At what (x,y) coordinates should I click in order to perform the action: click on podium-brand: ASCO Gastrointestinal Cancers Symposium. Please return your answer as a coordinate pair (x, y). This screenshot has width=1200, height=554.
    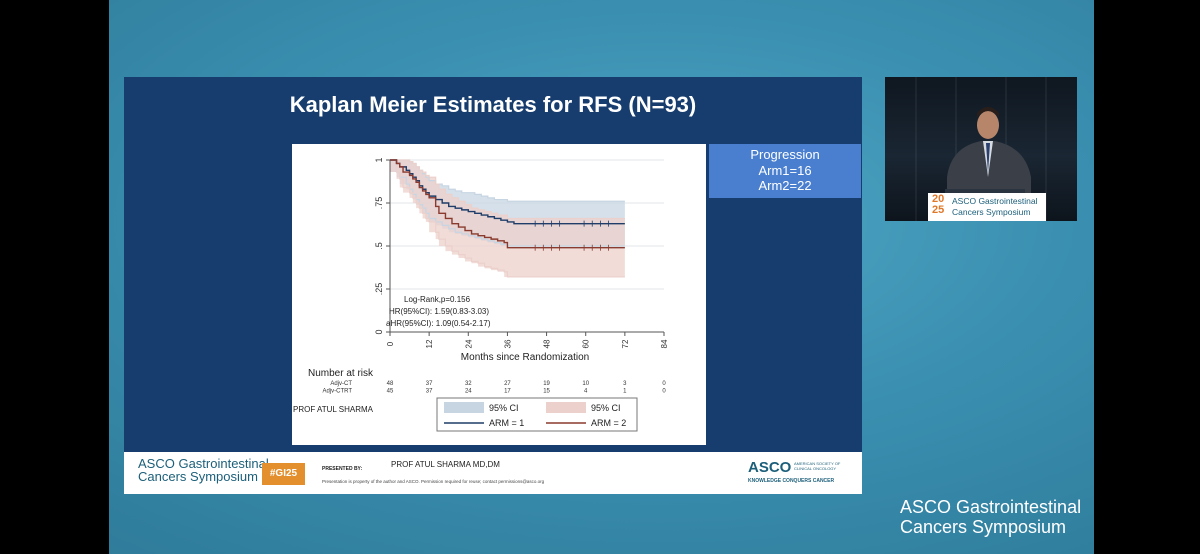
    Looking at the image, I should click on (995, 207).